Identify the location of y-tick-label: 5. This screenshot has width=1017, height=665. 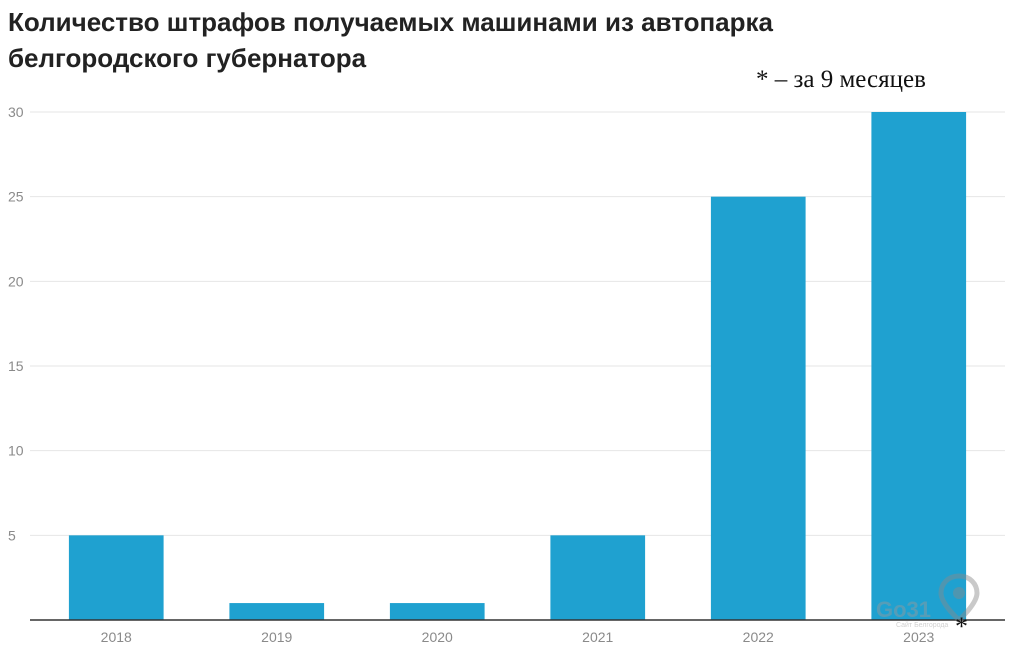
(12, 535).